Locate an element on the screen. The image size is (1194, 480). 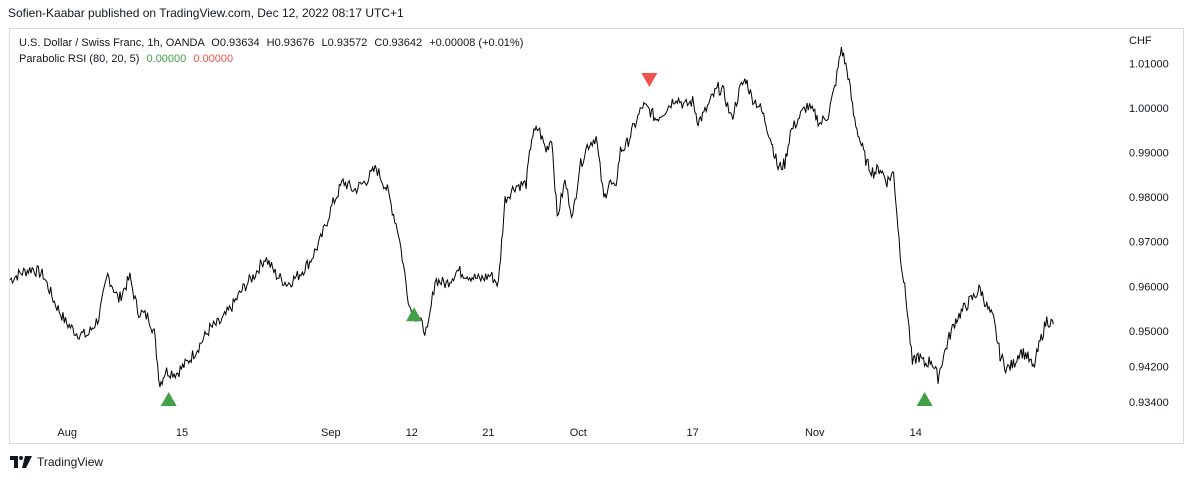
y-tick-label: 0.95000 is located at coordinates (1149, 332).